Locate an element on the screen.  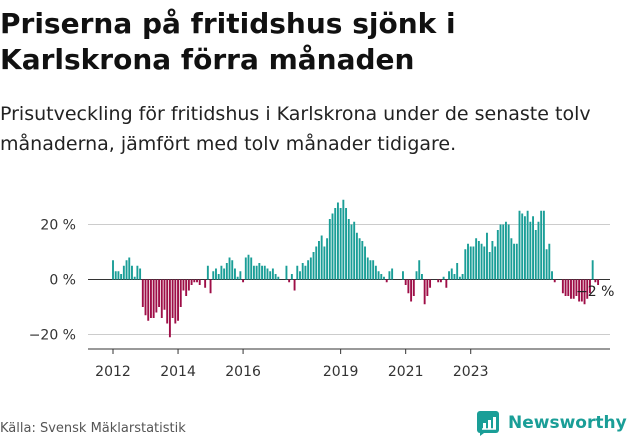
last-value-annotation: −2 % is located at coordinates (595, 292).